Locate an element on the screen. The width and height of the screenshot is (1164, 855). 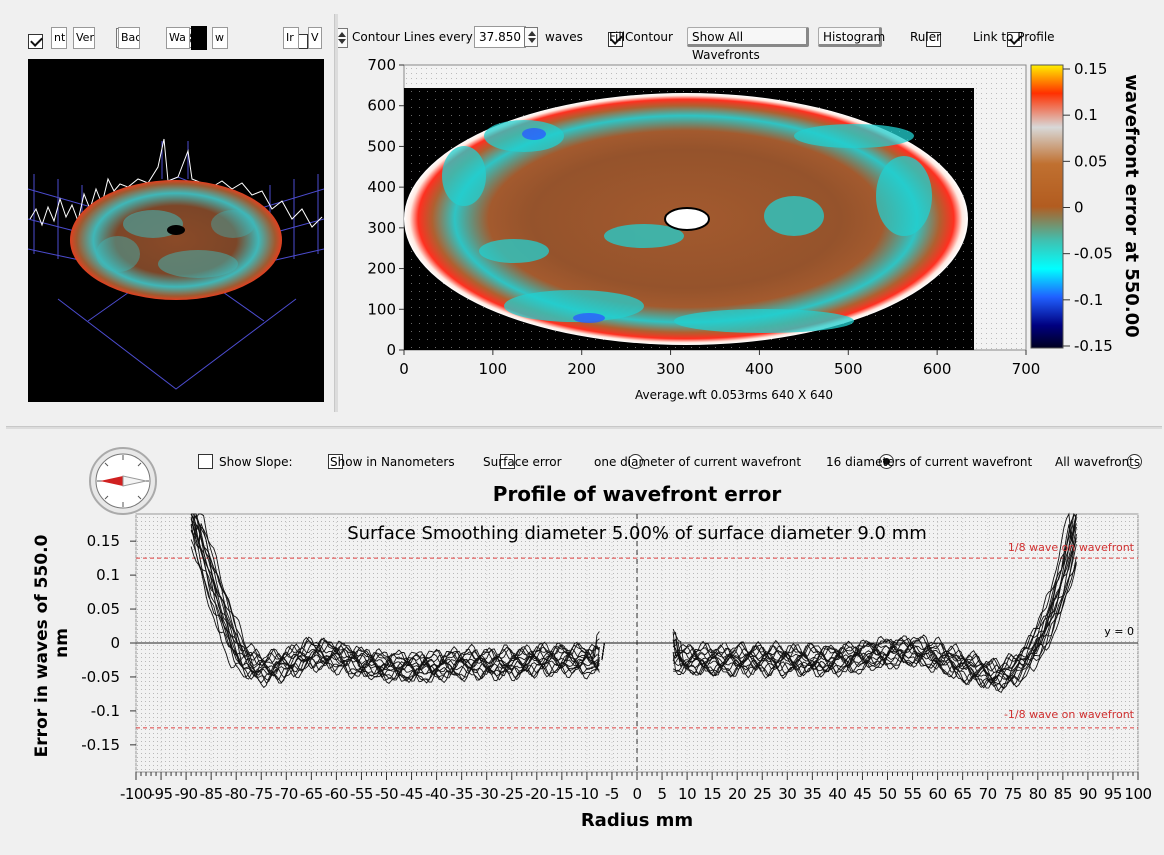
contour-x-tick-label: 500 is located at coordinates (848, 369).